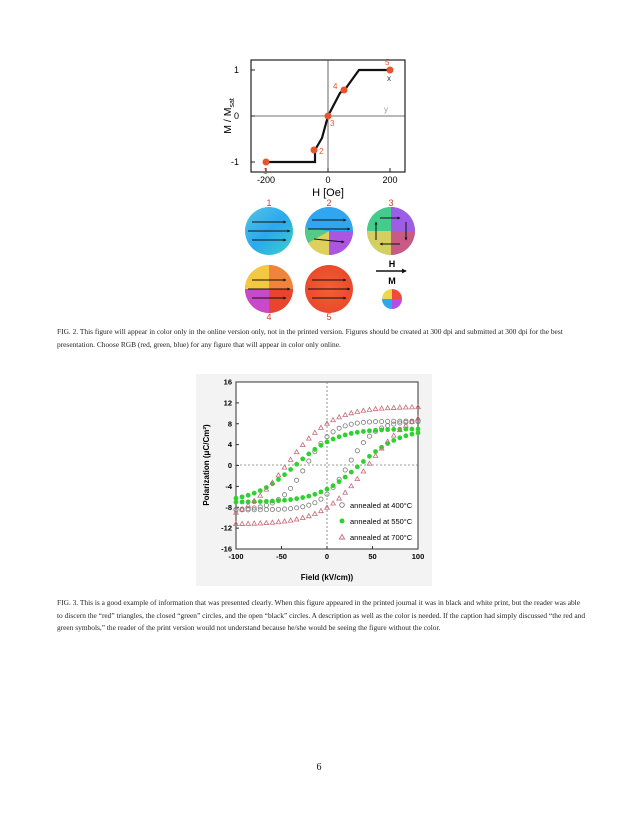 The image size is (638, 826). I want to click on disk-label: 2, so click(328, 203).